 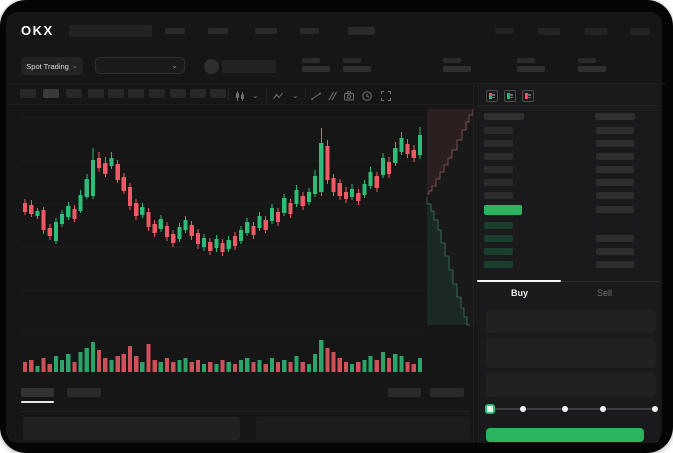 I want to click on stat-24h-low, so click(x=458, y=65).